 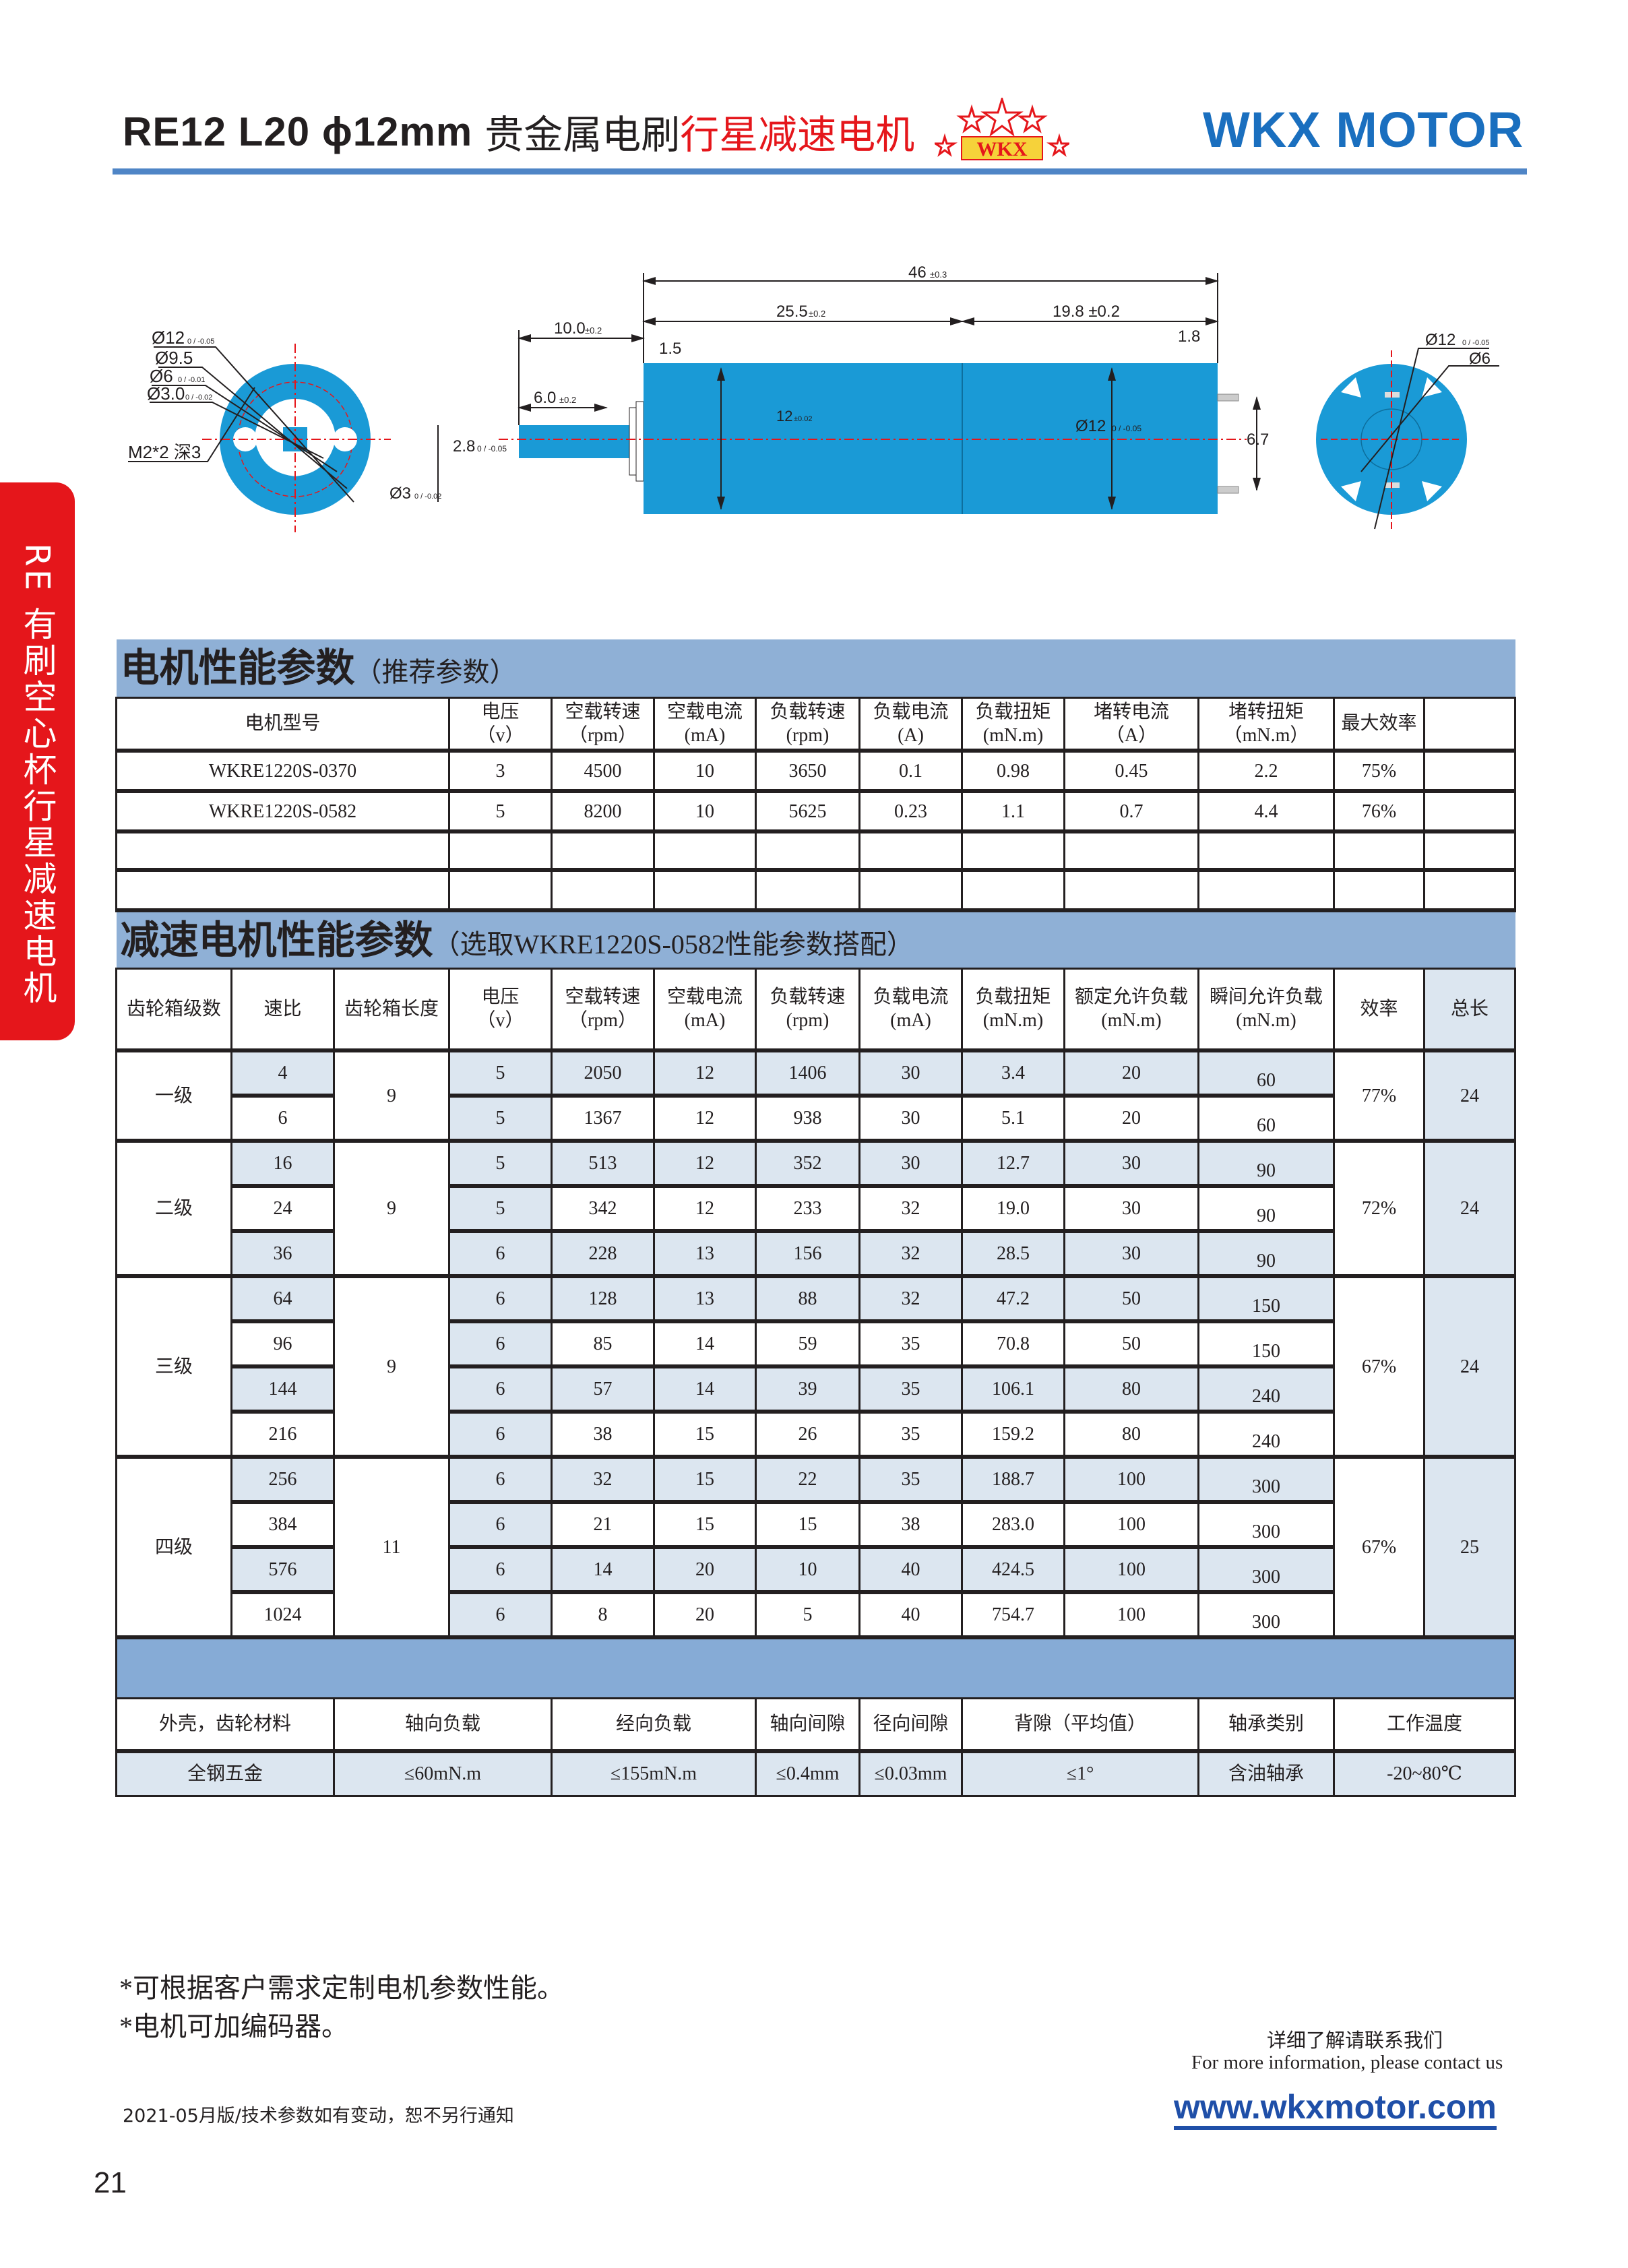 What do you see at coordinates (1266, 1209) in the screenshot?
I see `table-cell: 90` at bounding box center [1266, 1209].